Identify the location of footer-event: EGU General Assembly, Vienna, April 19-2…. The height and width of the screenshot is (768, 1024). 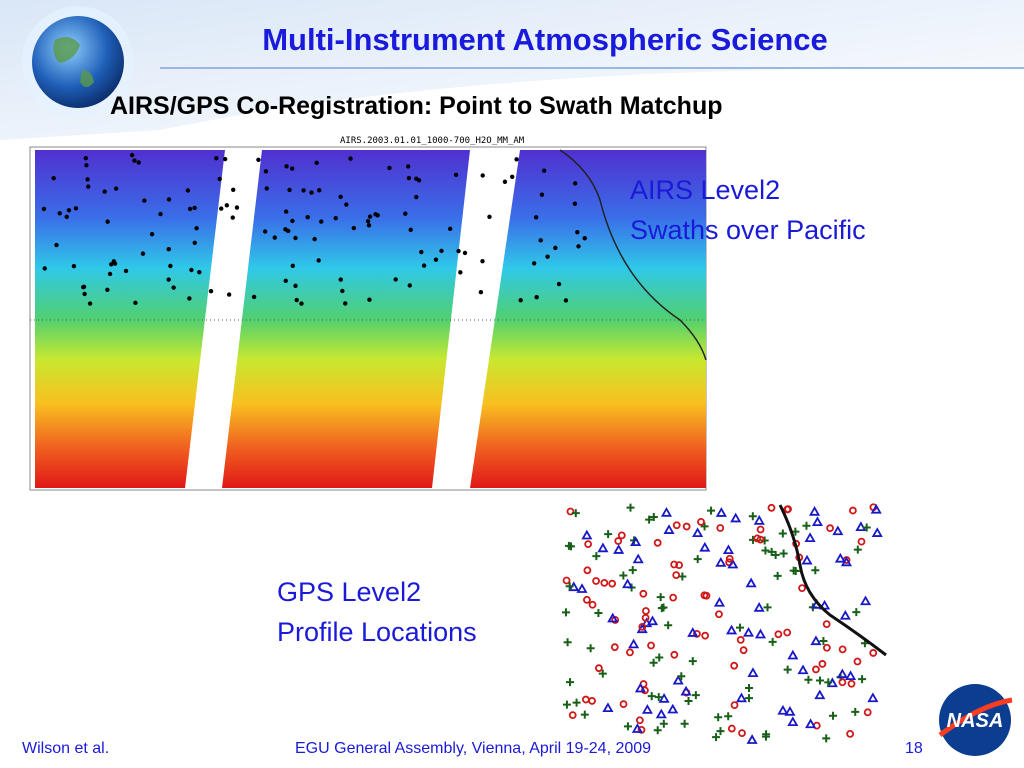
(473, 748).